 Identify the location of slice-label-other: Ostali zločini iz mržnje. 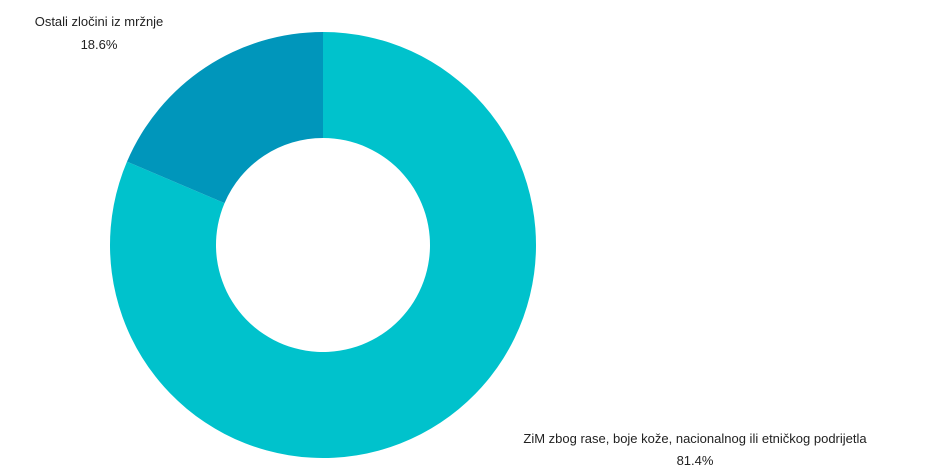
(99, 21).